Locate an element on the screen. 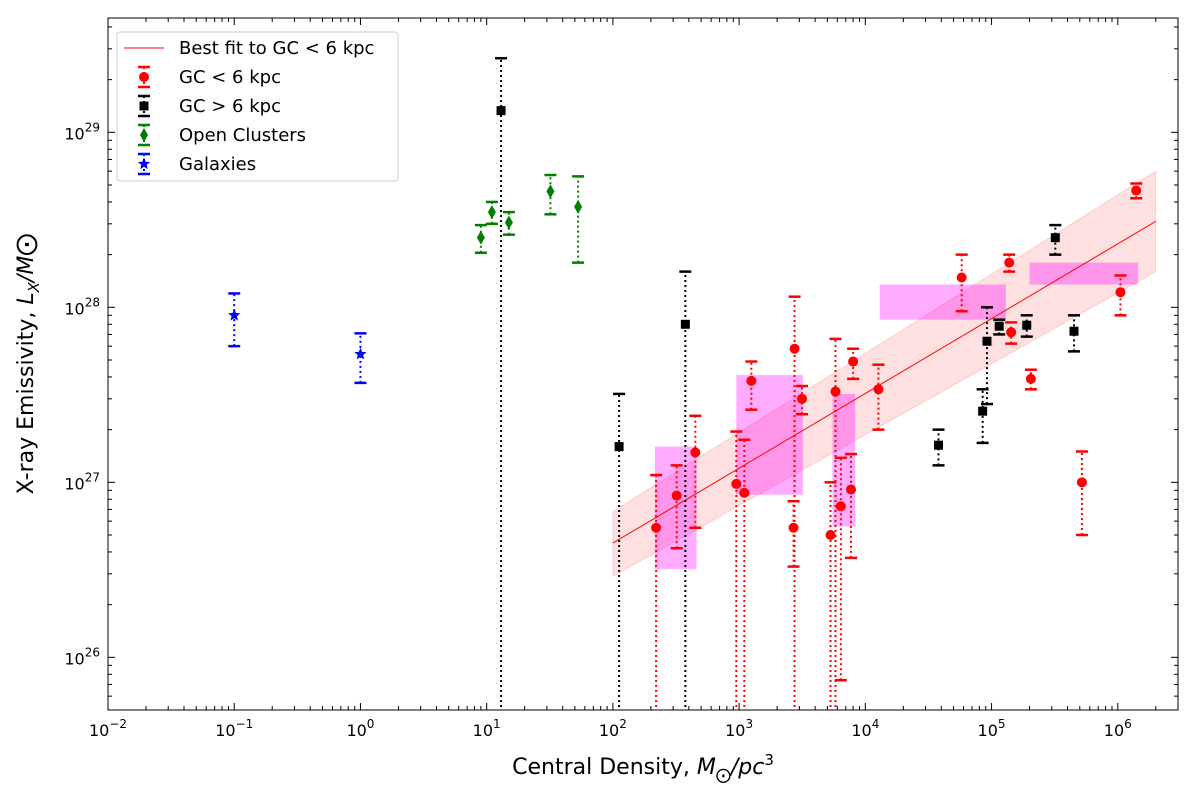 Image resolution: width=1200 pixels, height=800 pixels. x-tick-label: 10⁵ is located at coordinates (992, 728).